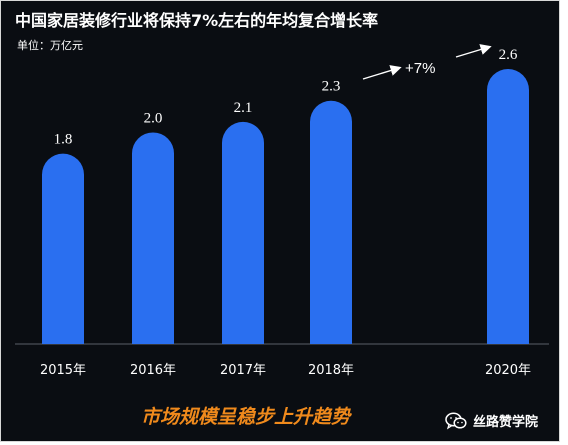 The image size is (568, 445). I want to click on chart-title: 中国家居装修行业将保持7%左右的年均复合增长率, so click(197, 20).